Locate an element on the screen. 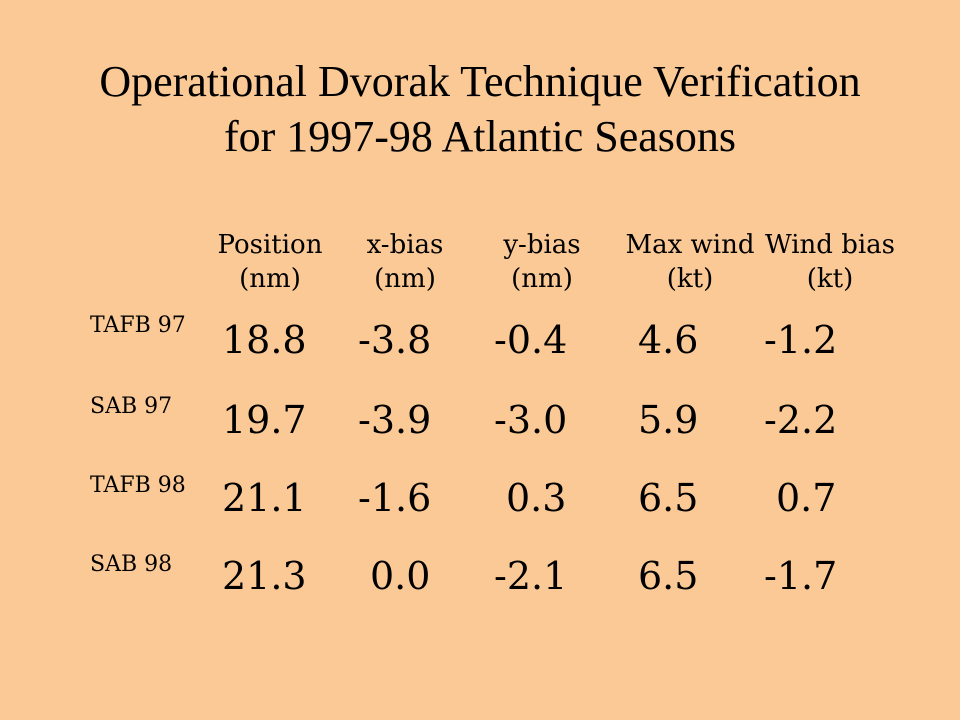 This screenshot has width=960, height=720. cell-wind-bias: -1.2 is located at coordinates (801, 340).